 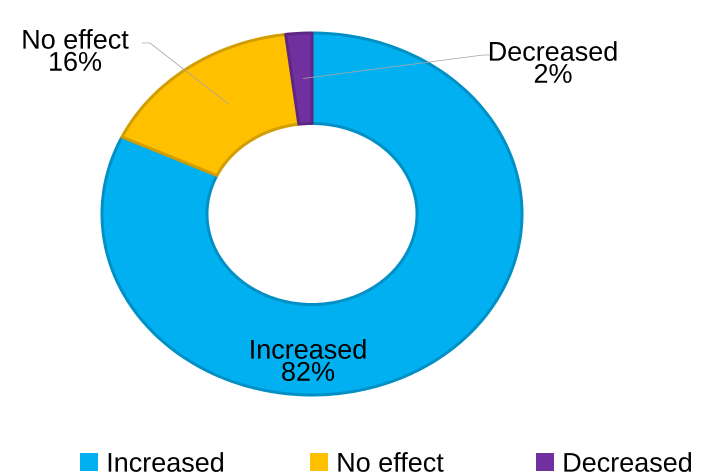 What do you see at coordinates (166, 462) in the screenshot?
I see `legend-label: Increased` at bounding box center [166, 462].